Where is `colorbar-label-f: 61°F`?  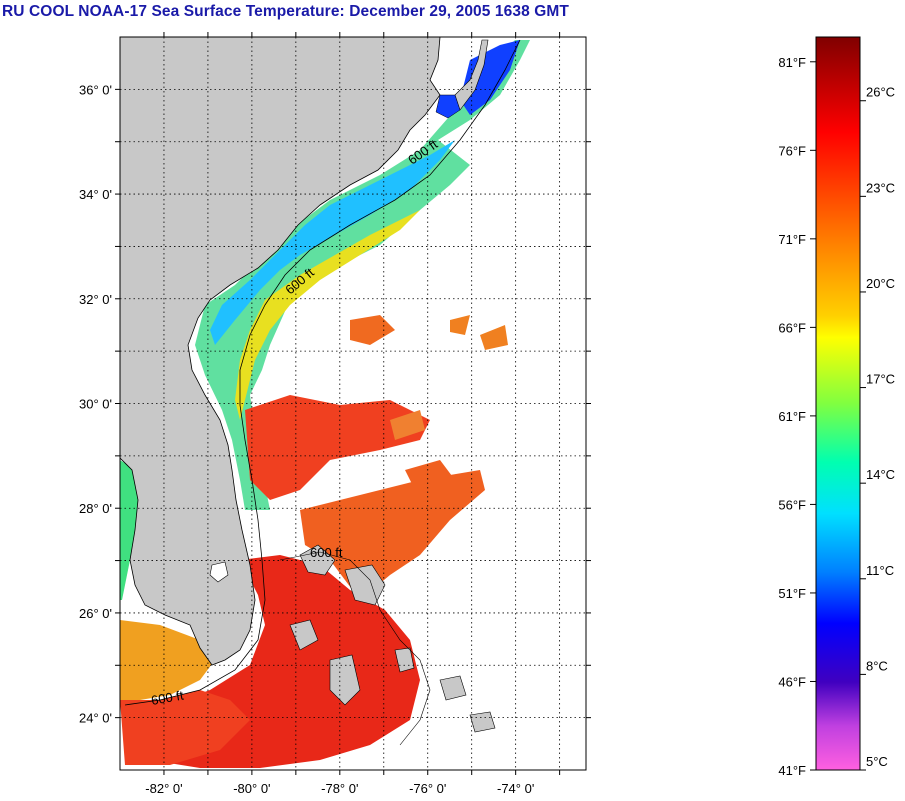 colorbar-label-f: 61°F is located at coordinates (792, 416).